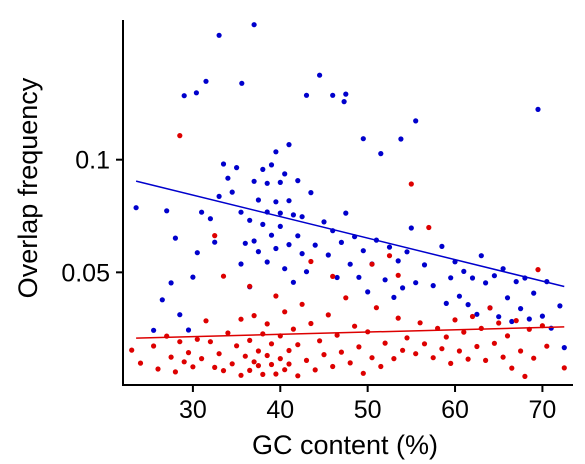 This screenshot has width=585, height=464. What do you see at coordinates (543, 410) in the screenshot?
I see `x-tick-label-4: 70` at bounding box center [543, 410].